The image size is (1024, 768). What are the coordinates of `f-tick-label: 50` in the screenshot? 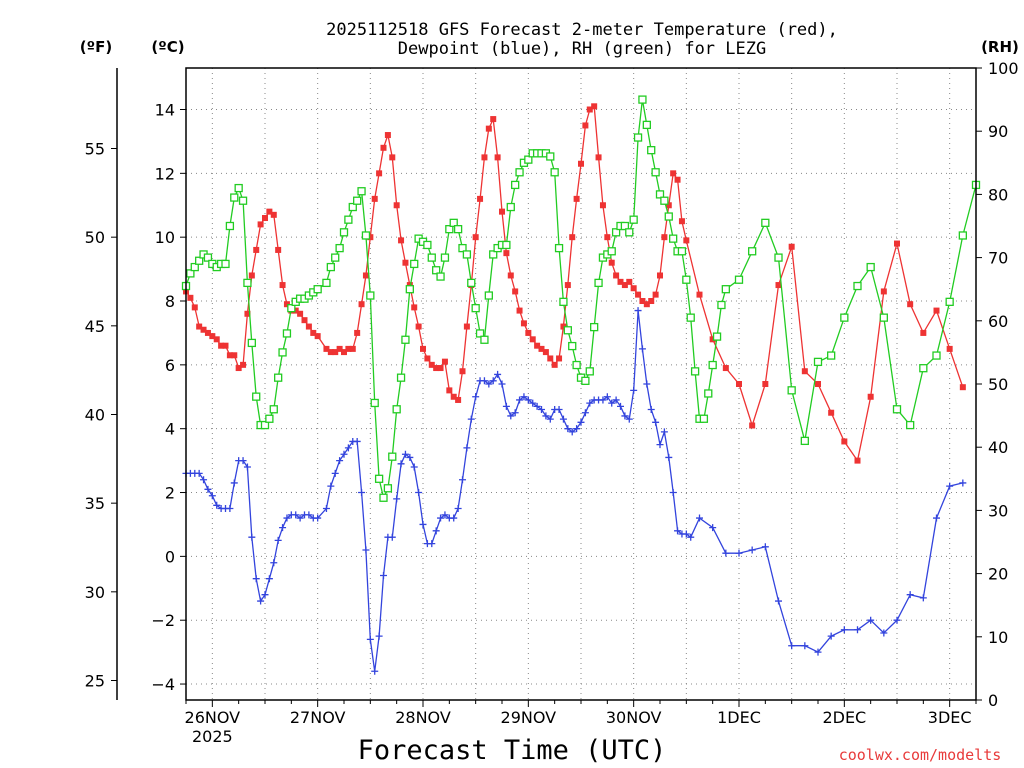 It's located at (95, 237).